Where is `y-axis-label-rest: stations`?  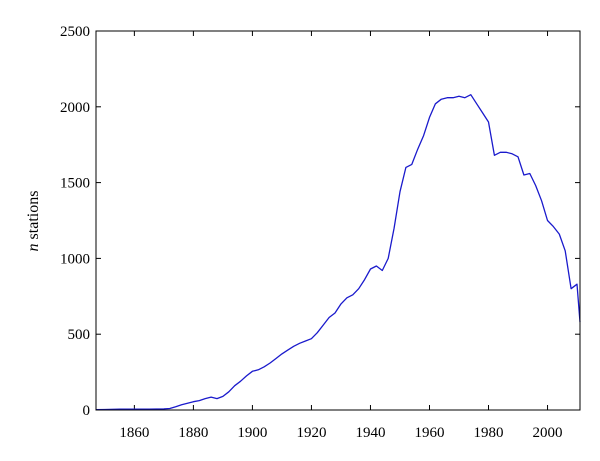
y-axis-label-rest: stations is located at coordinates (33, 217).